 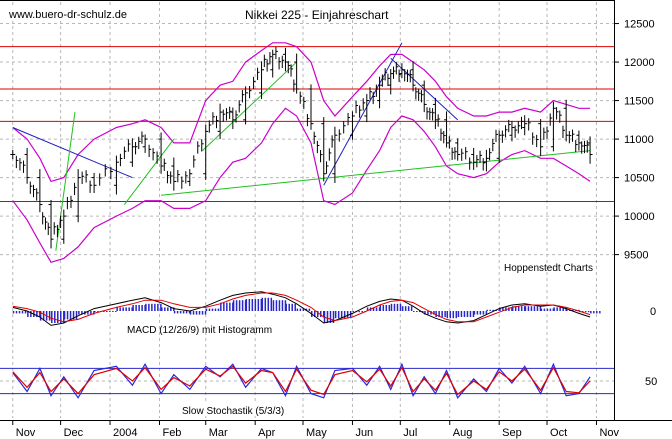 I want to click on x-tick-label: Nov, so click(x=26, y=433).